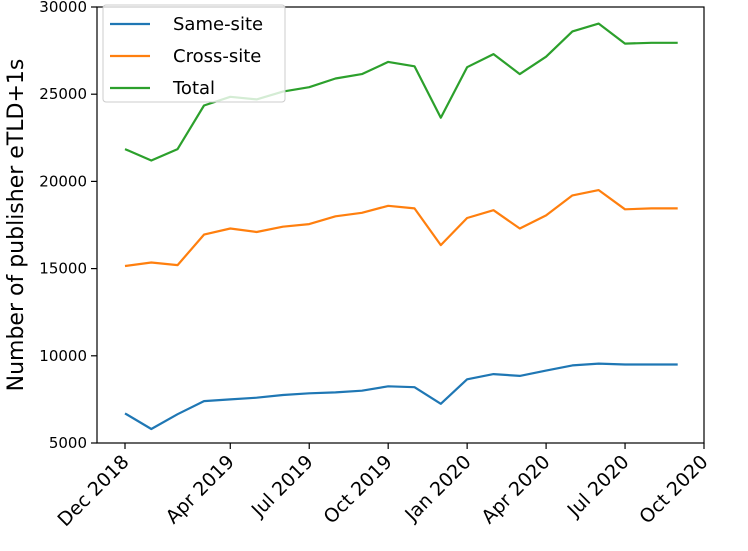  I want to click on legend-label-total: Total, so click(193, 88).